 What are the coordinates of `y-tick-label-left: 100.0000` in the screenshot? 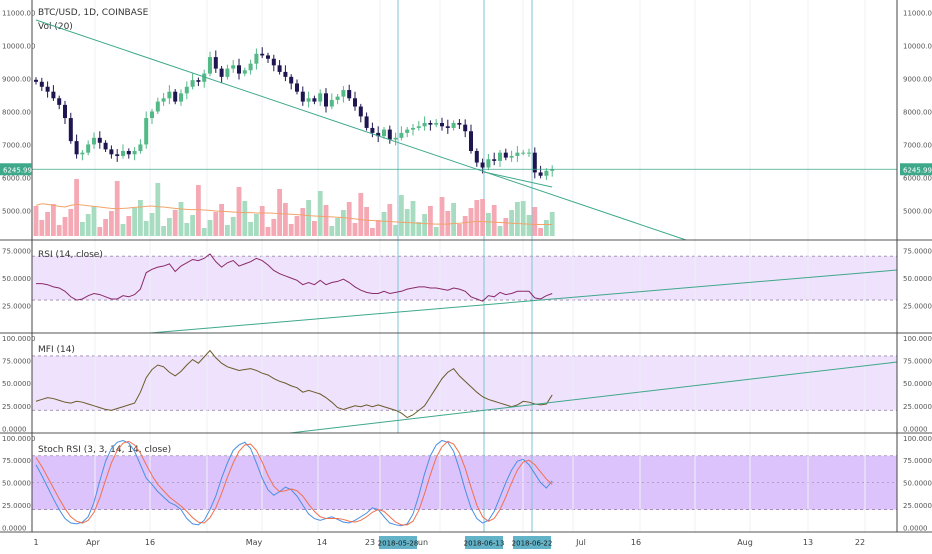 It's located at (18, 439).